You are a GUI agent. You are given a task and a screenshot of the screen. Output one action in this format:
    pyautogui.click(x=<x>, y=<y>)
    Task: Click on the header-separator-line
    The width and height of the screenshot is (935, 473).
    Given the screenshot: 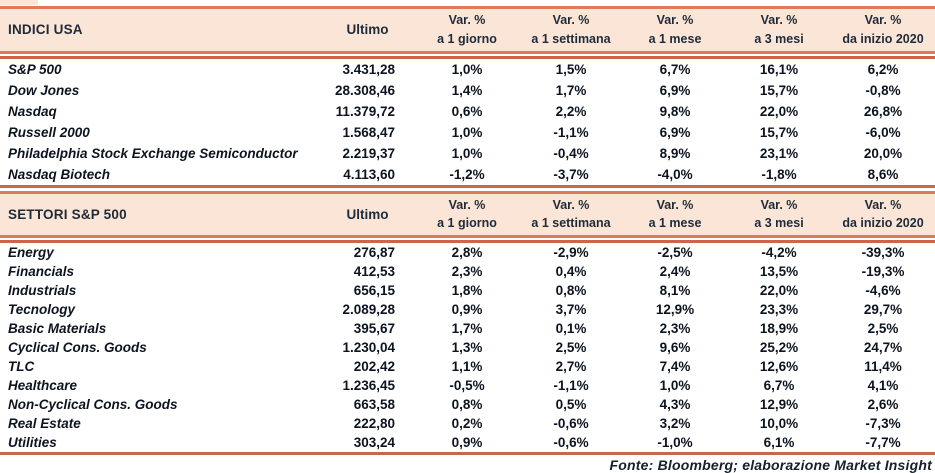 What is the action you would take?
    pyautogui.click(x=467, y=52)
    